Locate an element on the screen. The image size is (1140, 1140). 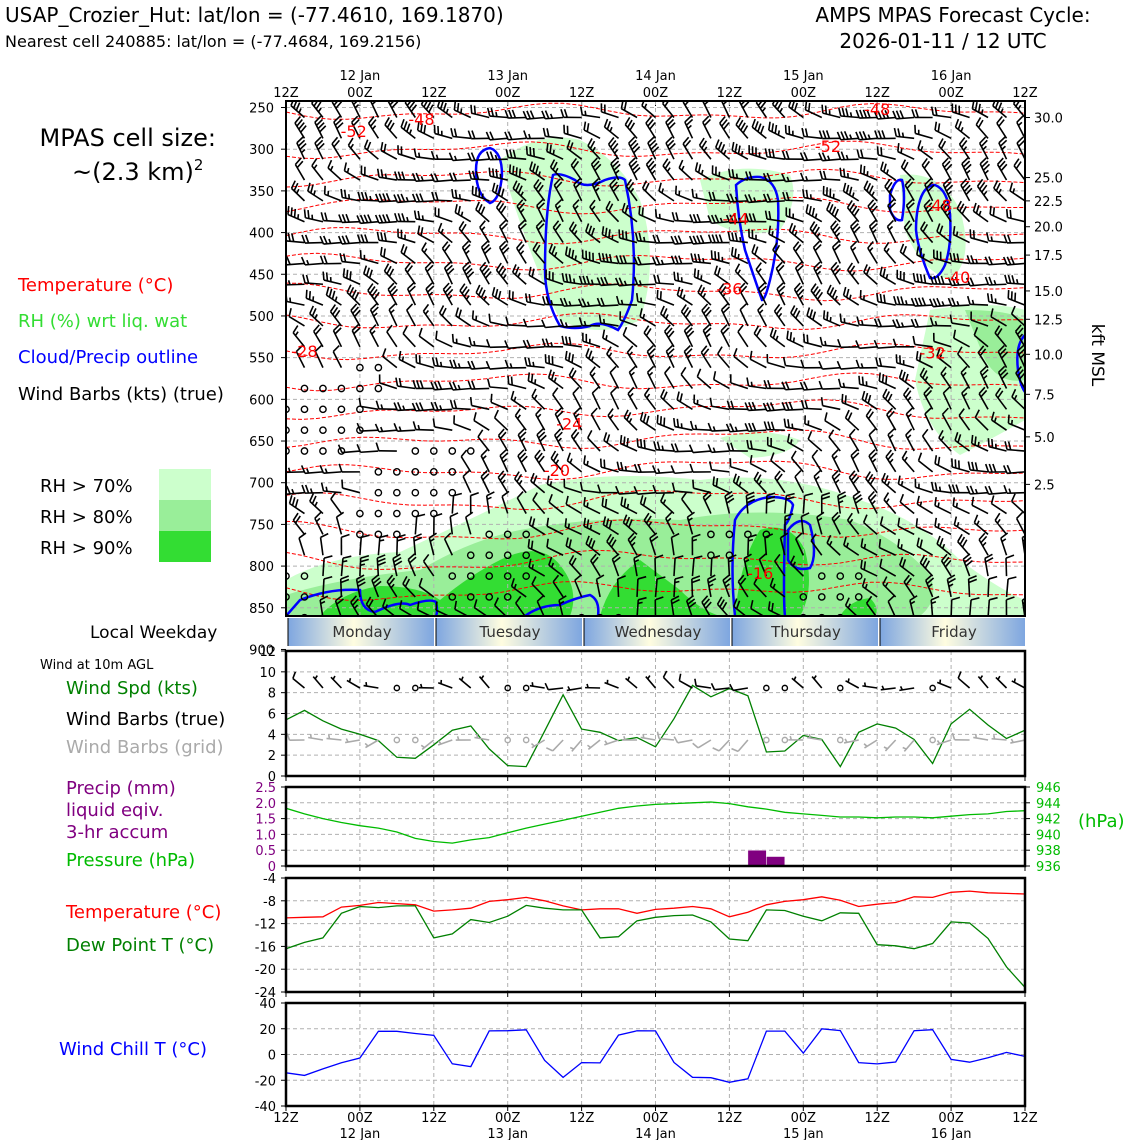
pressure-tick-label: 700 is located at coordinates (261, 484).